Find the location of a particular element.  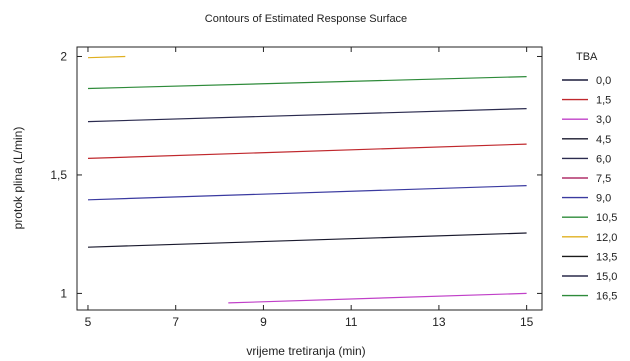

legend-label: 7,5 is located at coordinates (603, 179).